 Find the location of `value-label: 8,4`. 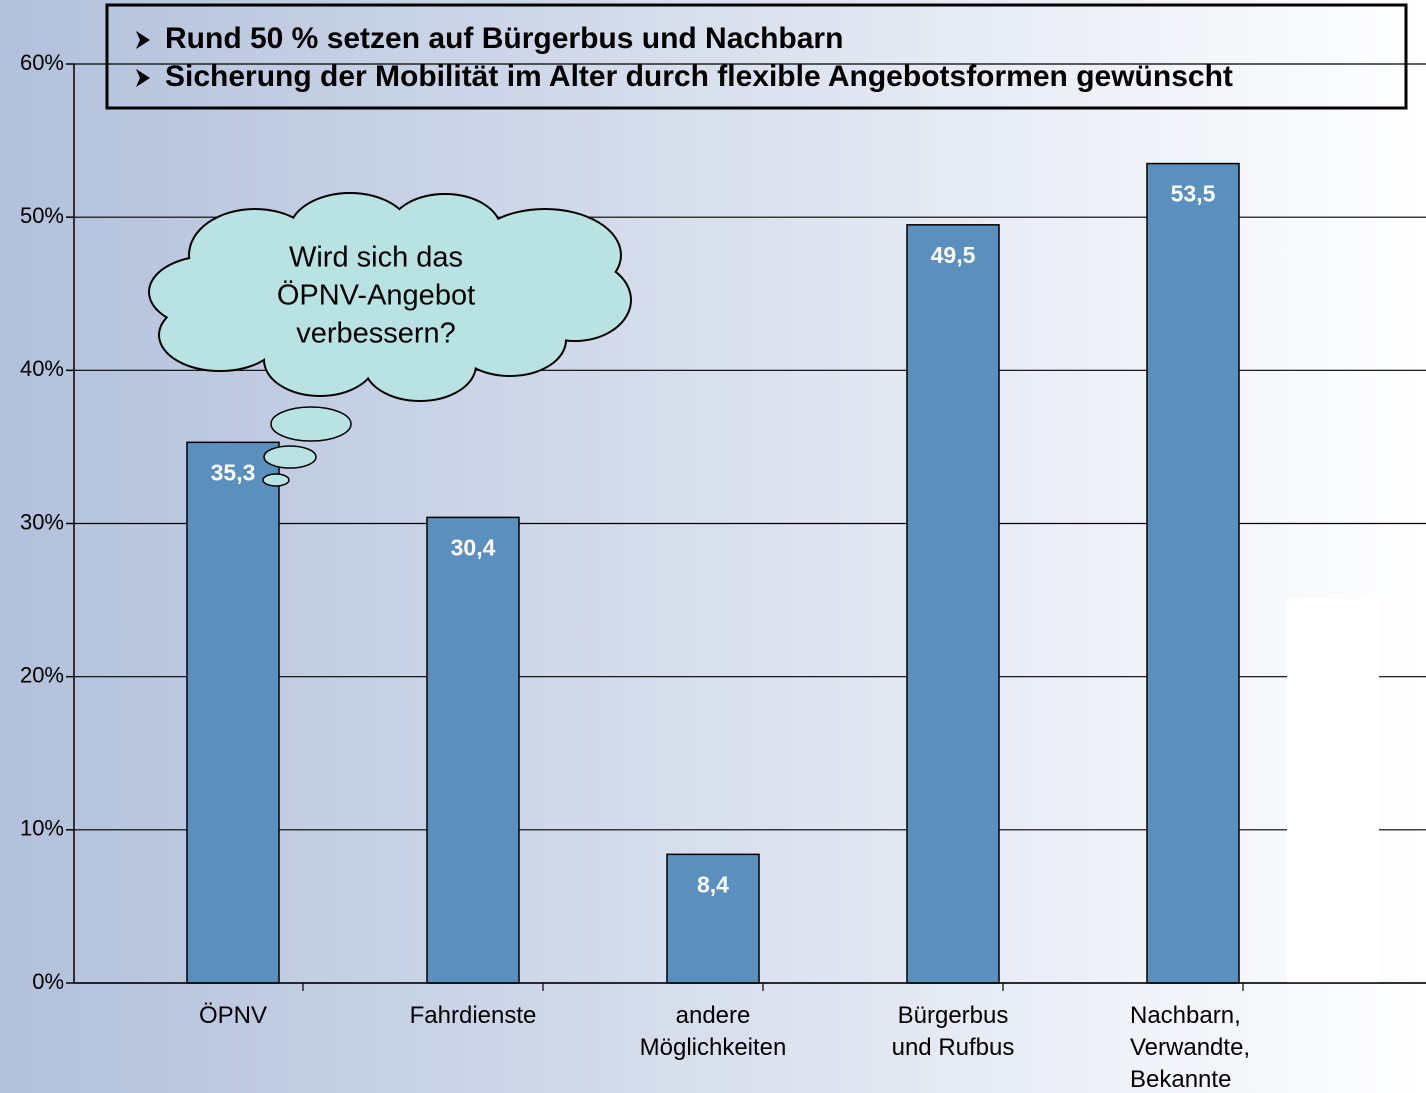

value-label: 8,4 is located at coordinates (713, 884).